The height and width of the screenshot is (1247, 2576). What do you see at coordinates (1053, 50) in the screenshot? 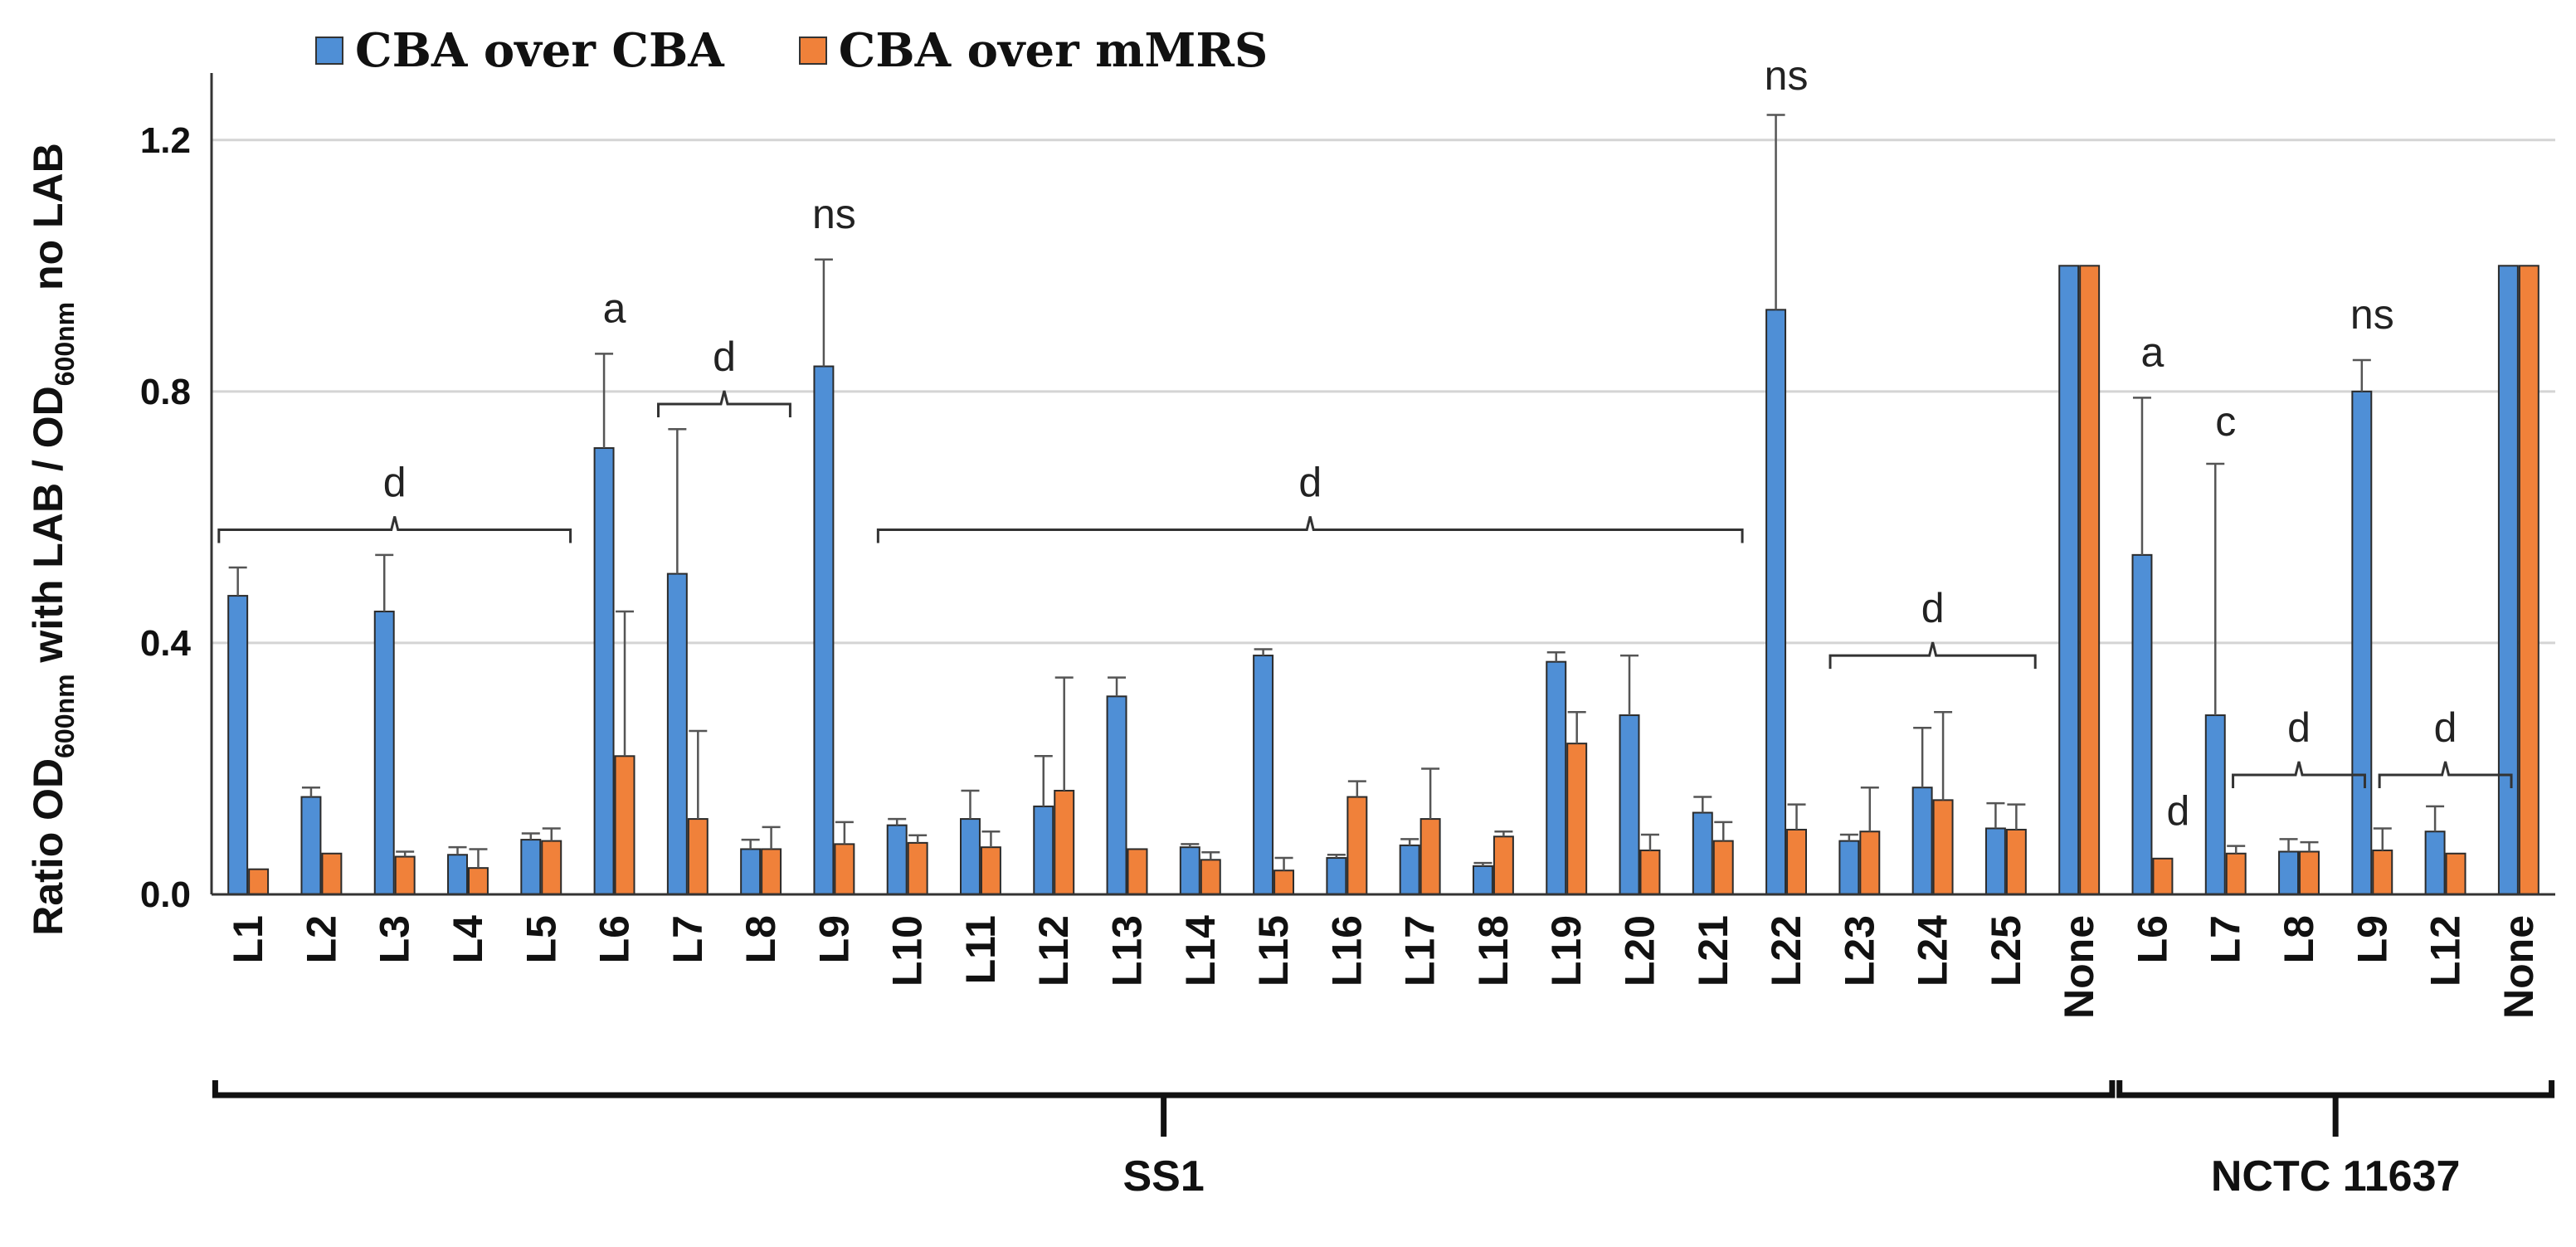
I see `legend-label: CBA over mMRS` at bounding box center [1053, 50].